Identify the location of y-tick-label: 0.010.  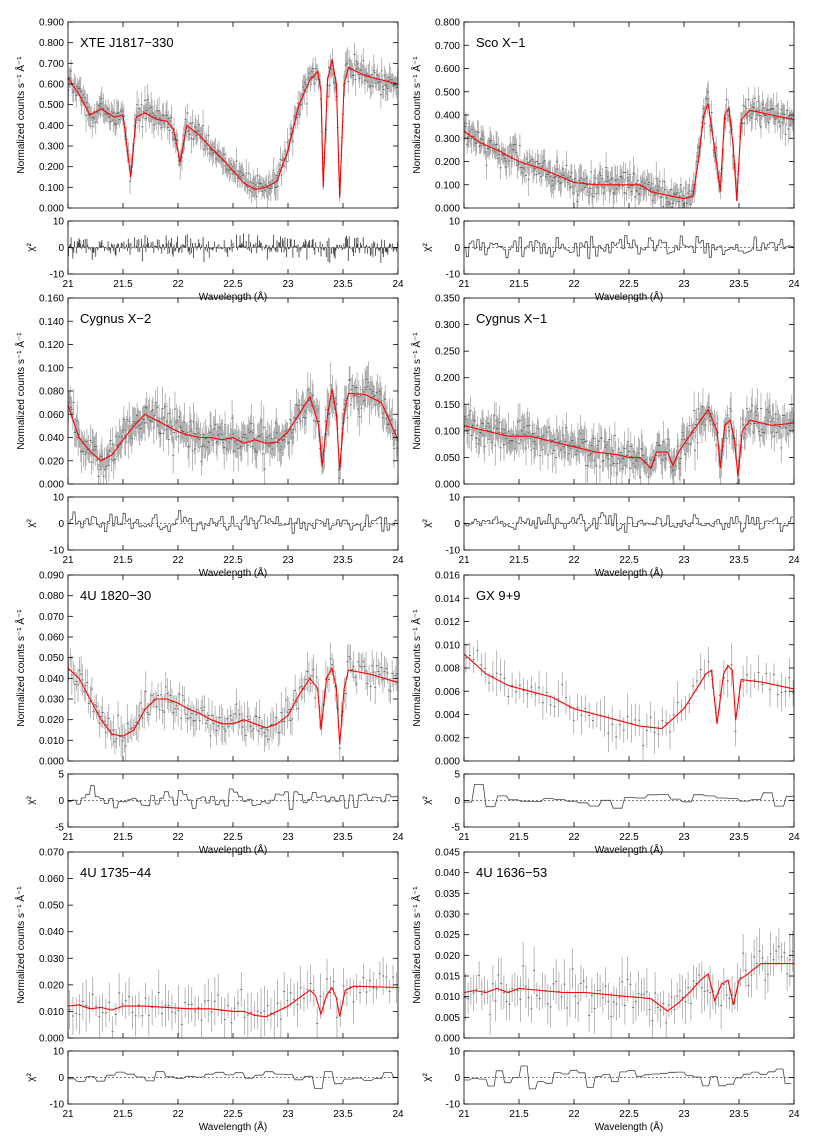
(447, 645).